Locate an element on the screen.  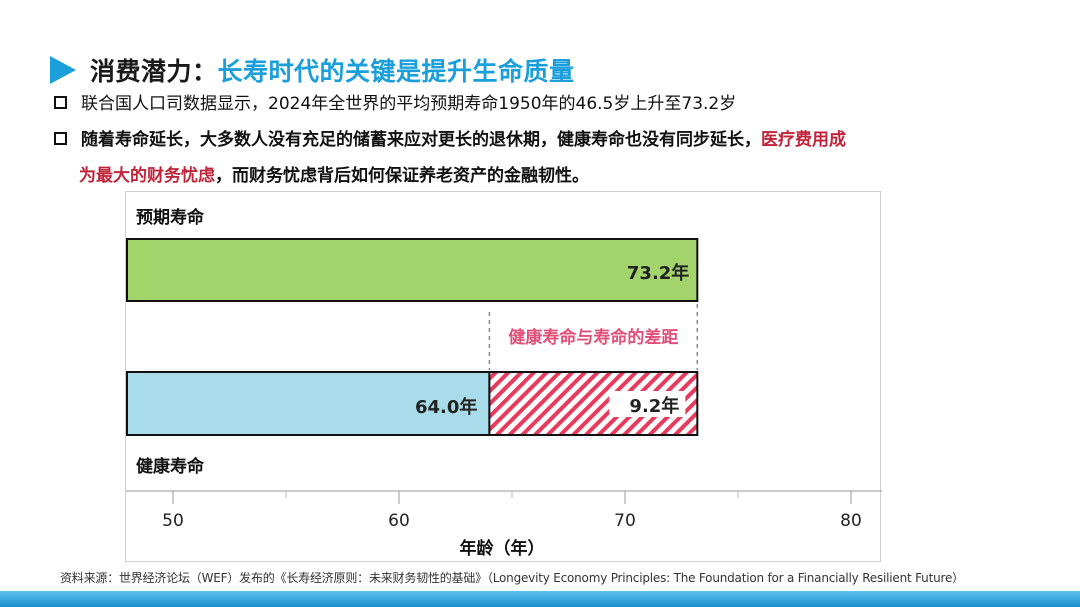
slide-title: 消费潜力：长寿时代的关键是提升生命质量 is located at coordinates (312, 70).